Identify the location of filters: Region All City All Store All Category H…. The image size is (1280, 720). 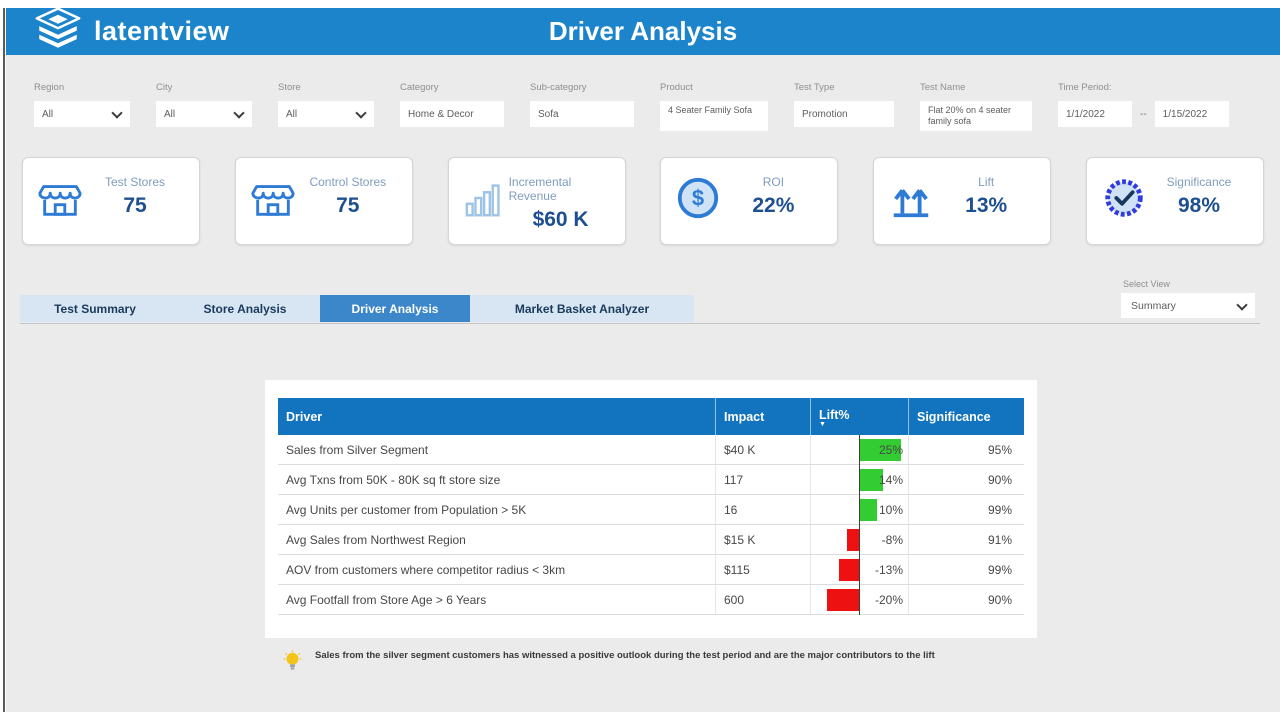
(533, 106).